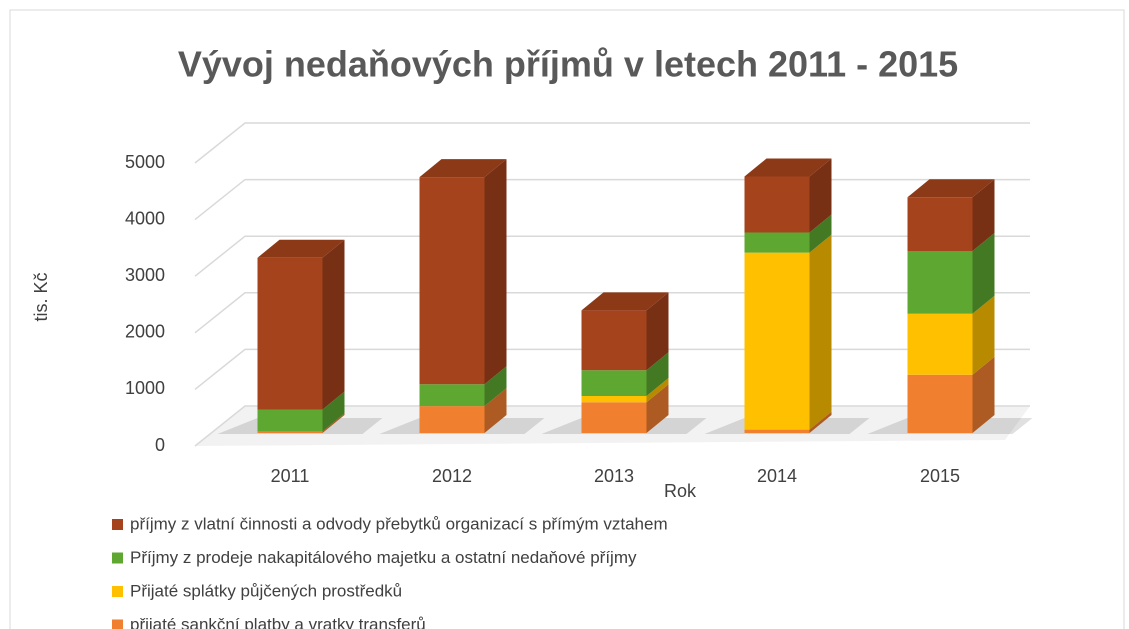 The width and height of the screenshot is (1129, 629). What do you see at coordinates (145, 275) in the screenshot?
I see `y-tick-label: 3000` at bounding box center [145, 275].